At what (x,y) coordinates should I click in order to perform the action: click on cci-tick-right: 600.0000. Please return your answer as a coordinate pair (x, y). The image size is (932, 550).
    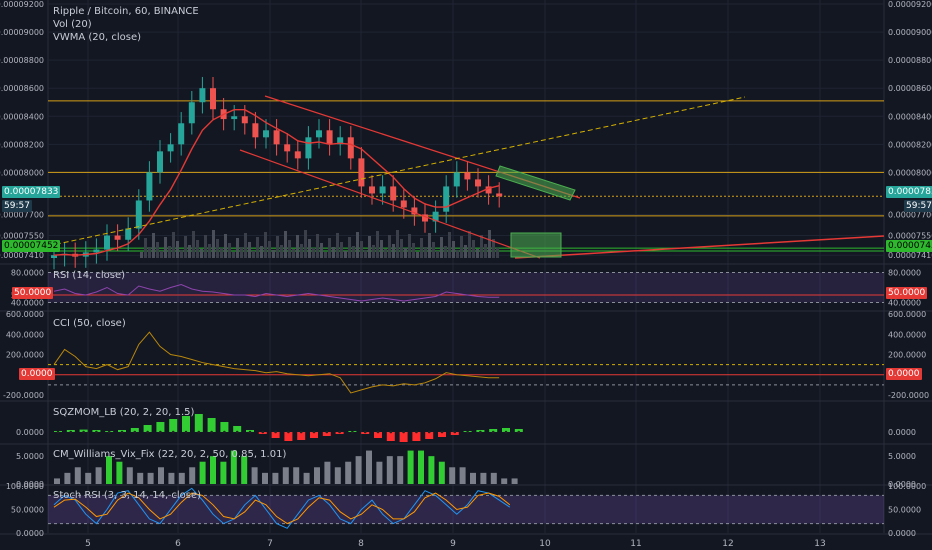
    Looking at the image, I should click on (907, 314).